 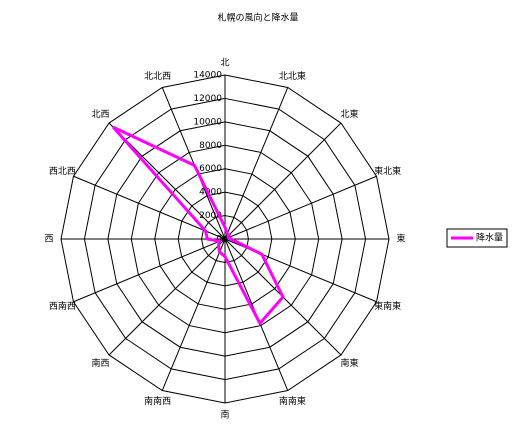 I want to click on category-label: 東, so click(x=400, y=239).